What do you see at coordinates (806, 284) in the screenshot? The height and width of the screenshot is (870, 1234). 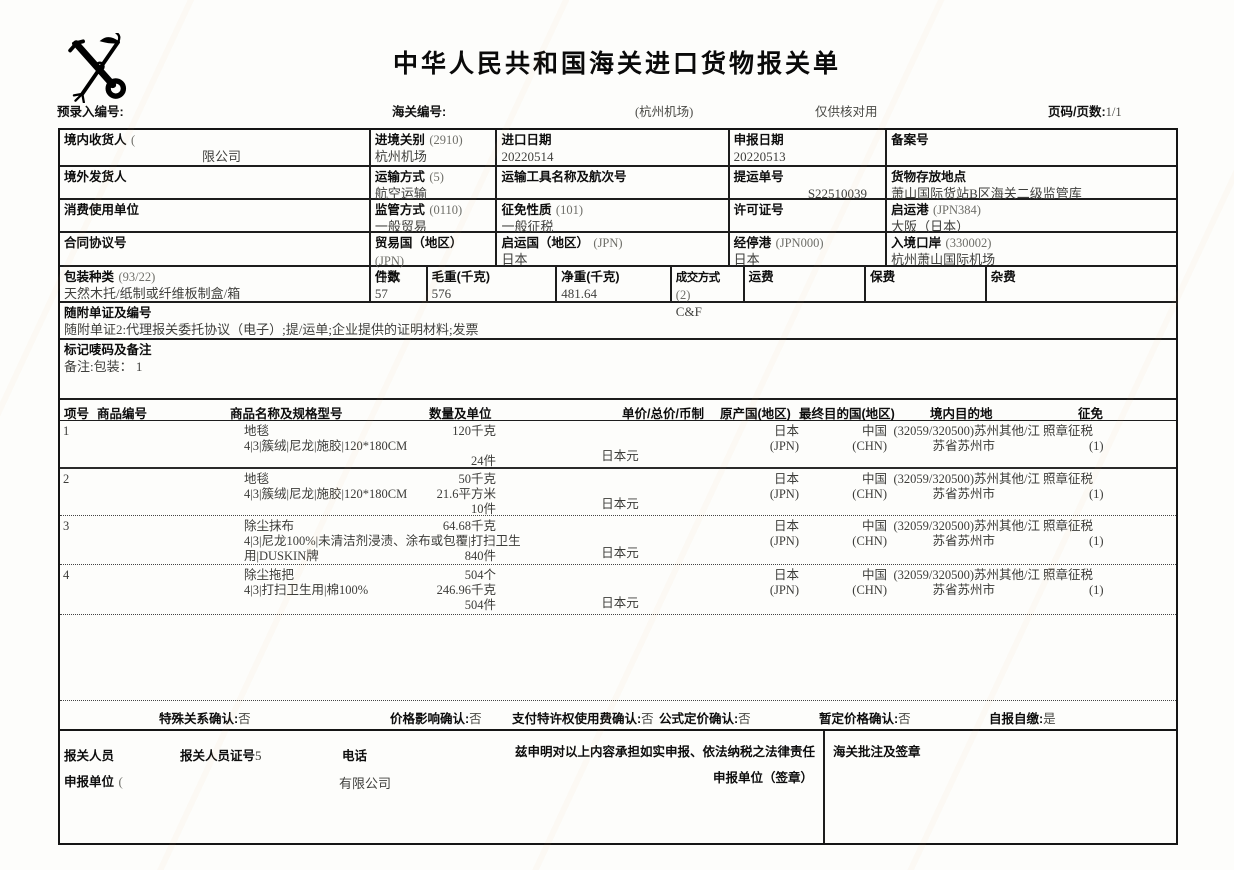 I see `field-freight: 运费` at bounding box center [806, 284].